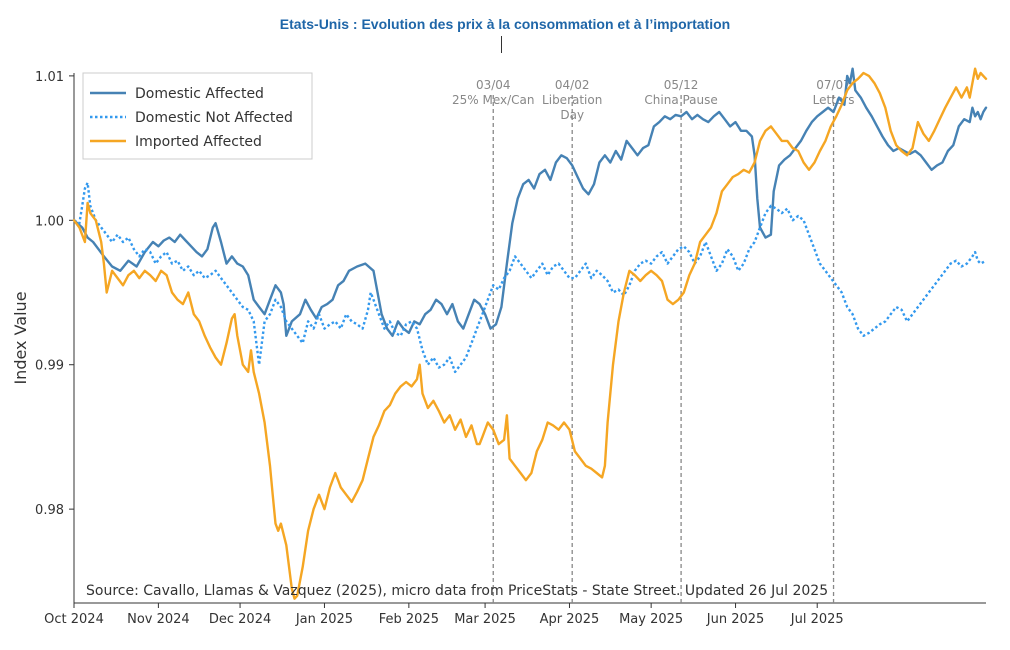  What do you see at coordinates (20, 337) in the screenshot?
I see `y-axis-label: Index Value` at bounding box center [20, 337].